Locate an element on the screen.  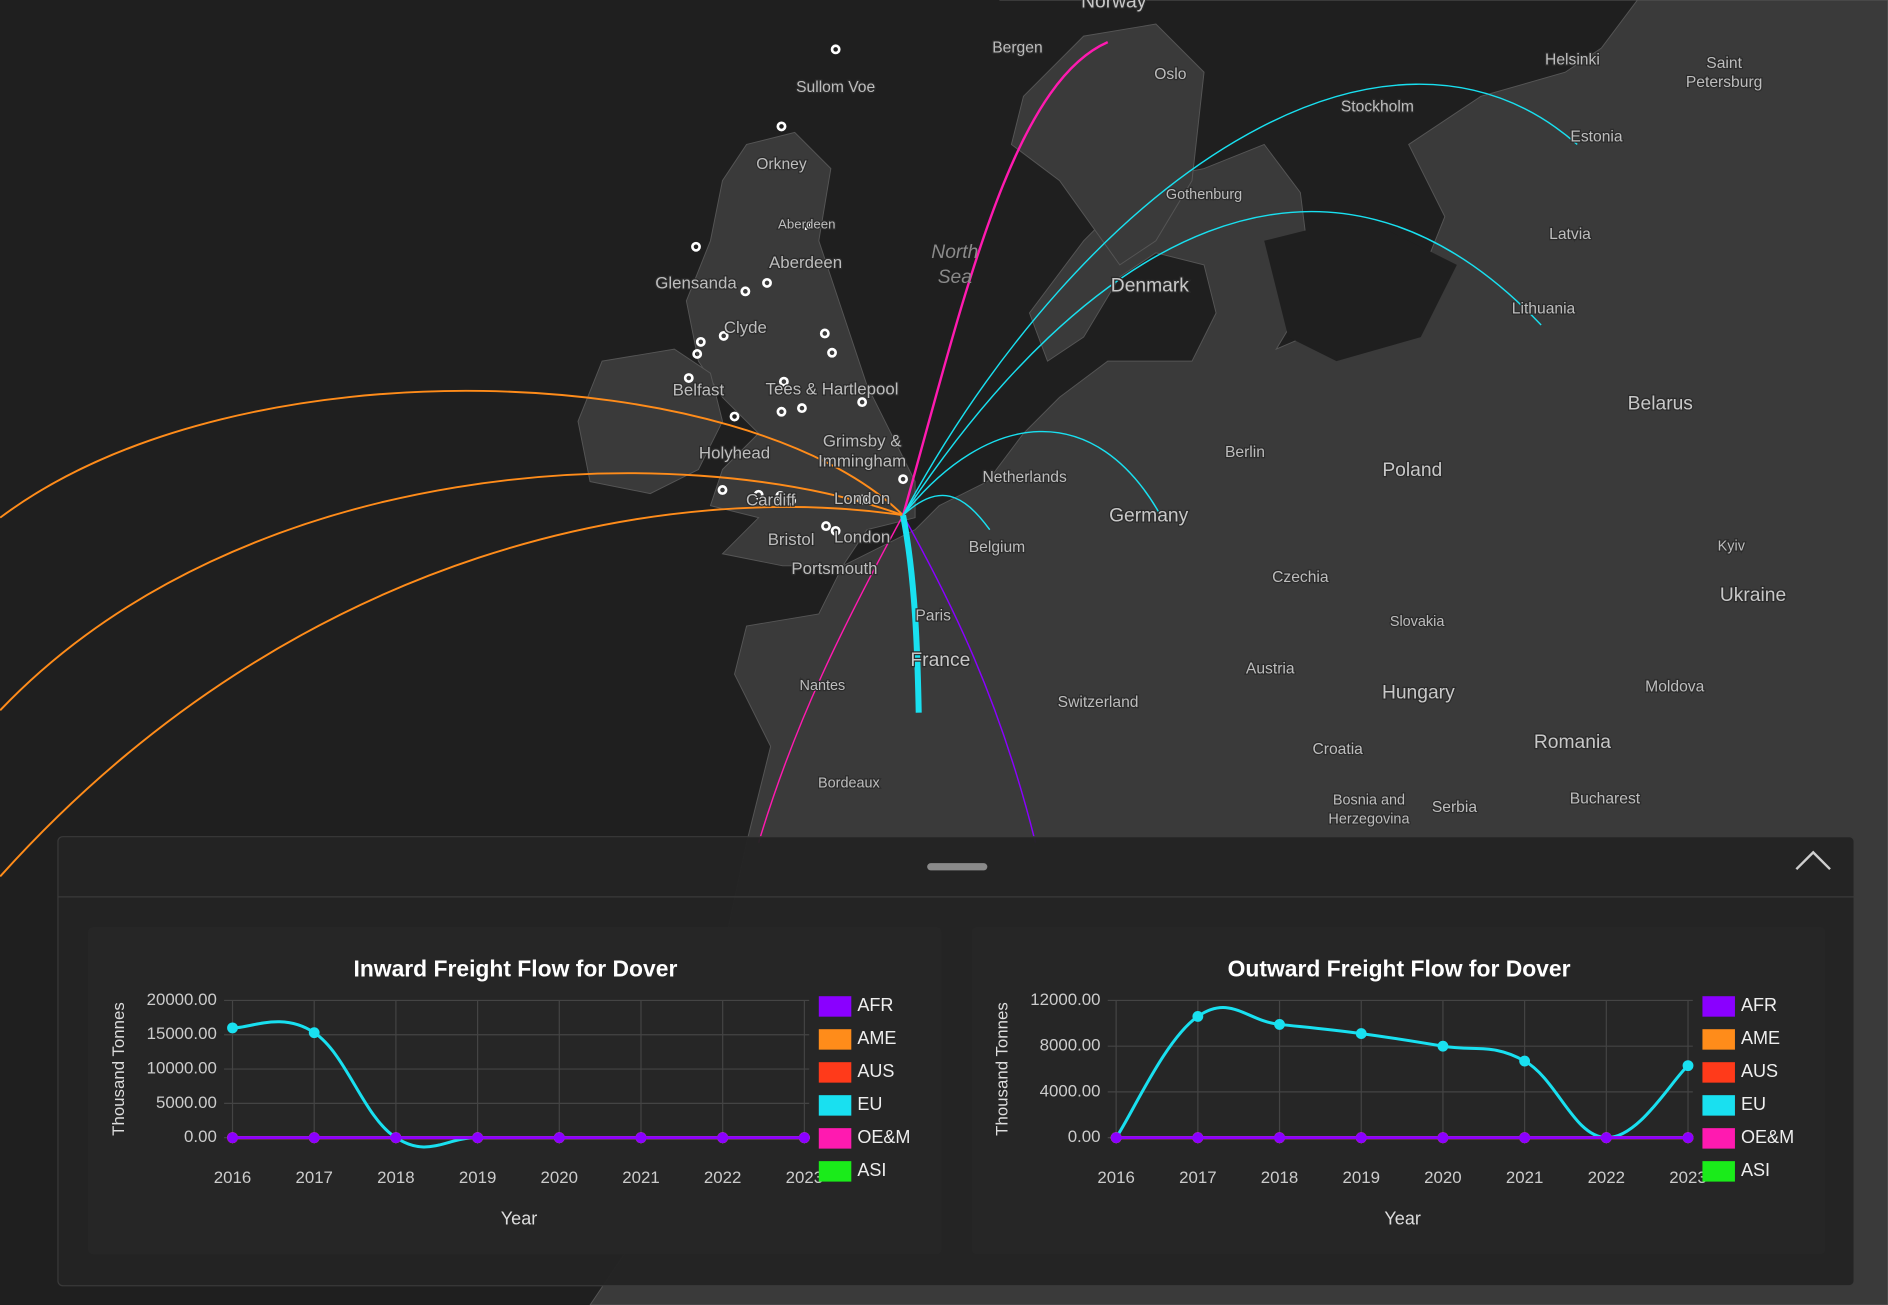
map-label: Herzegovina is located at coordinates (1369, 820).